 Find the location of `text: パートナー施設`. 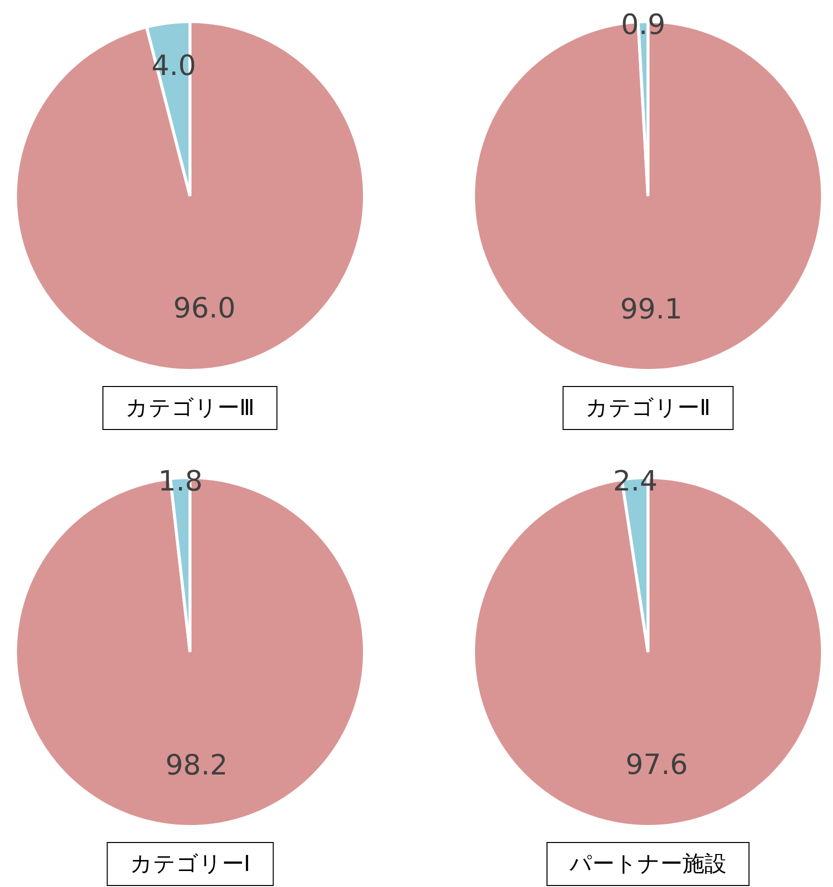

text: パートナー施設 is located at coordinates (648, 864).